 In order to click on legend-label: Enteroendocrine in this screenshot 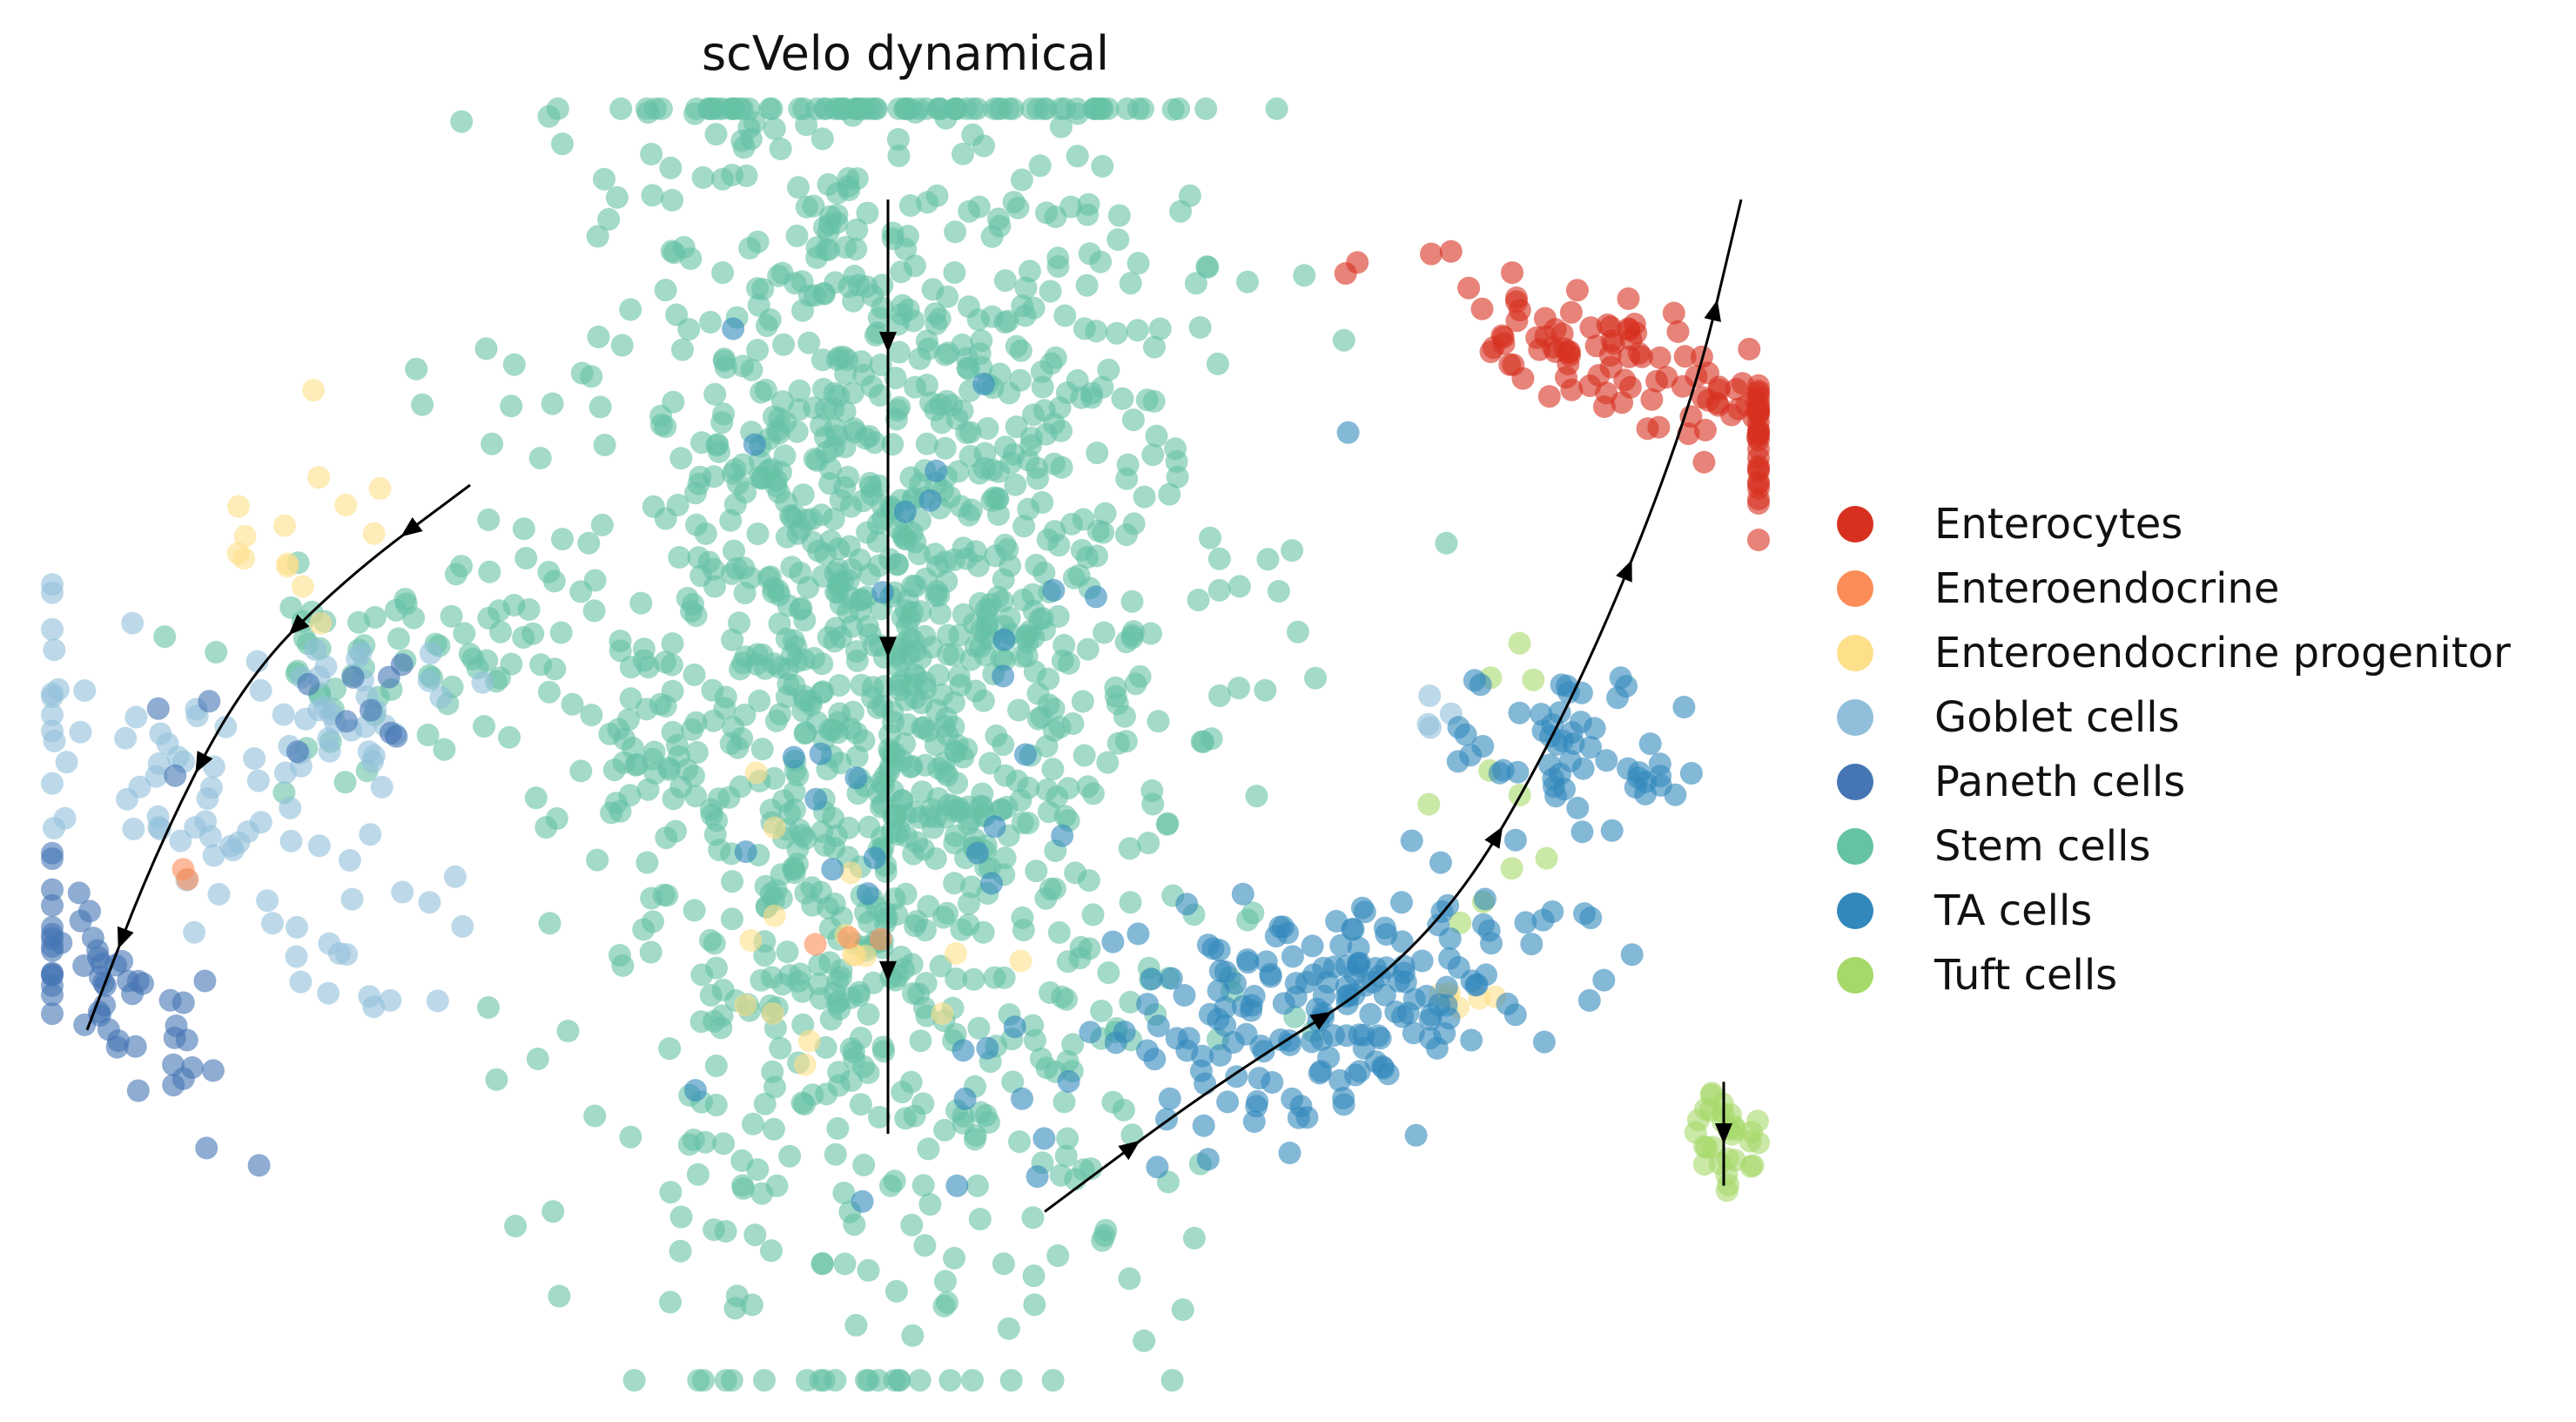, I will do `click(2107, 588)`.